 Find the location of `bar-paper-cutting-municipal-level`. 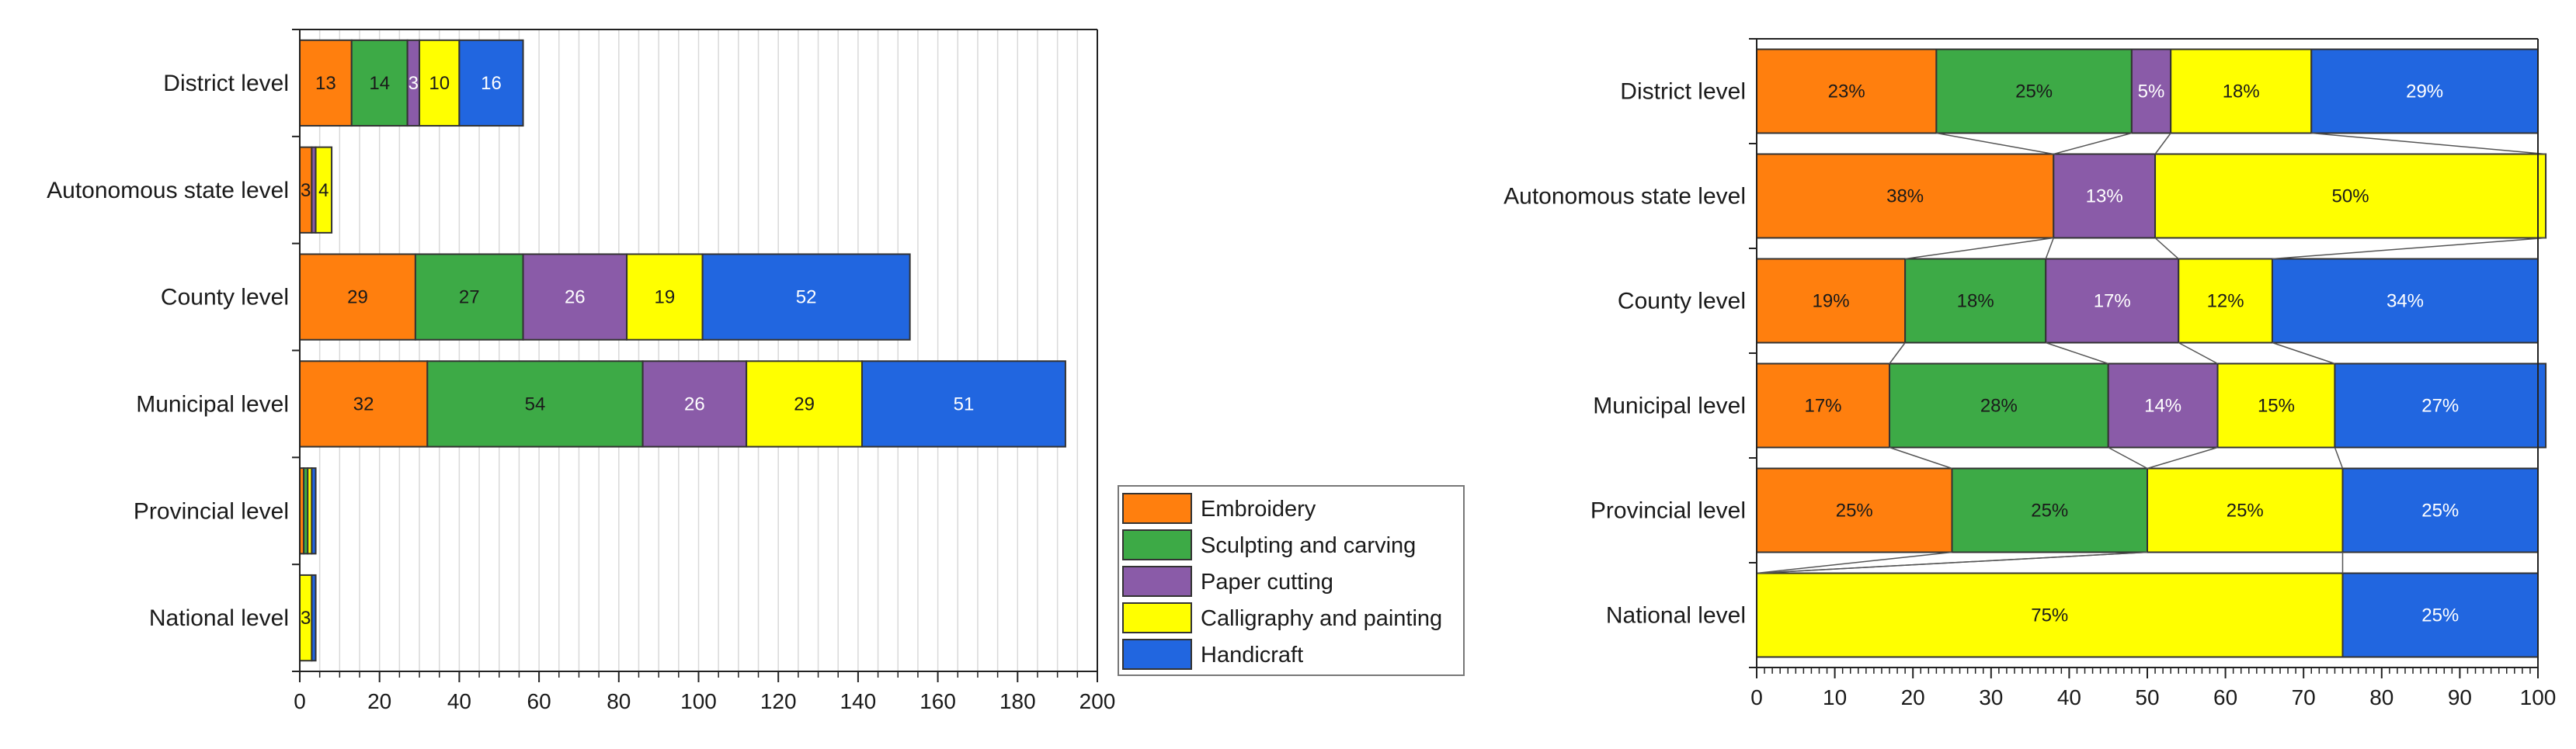

bar-paper-cutting-municipal-level is located at coordinates (694, 404).